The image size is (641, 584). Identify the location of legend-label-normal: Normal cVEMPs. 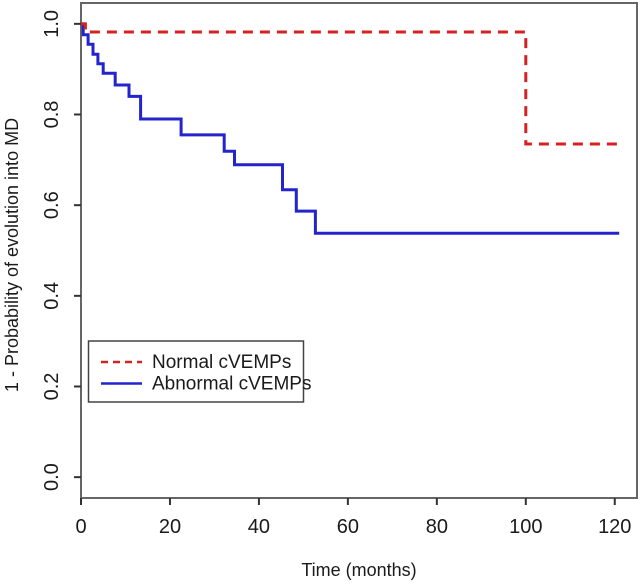
(221, 362).